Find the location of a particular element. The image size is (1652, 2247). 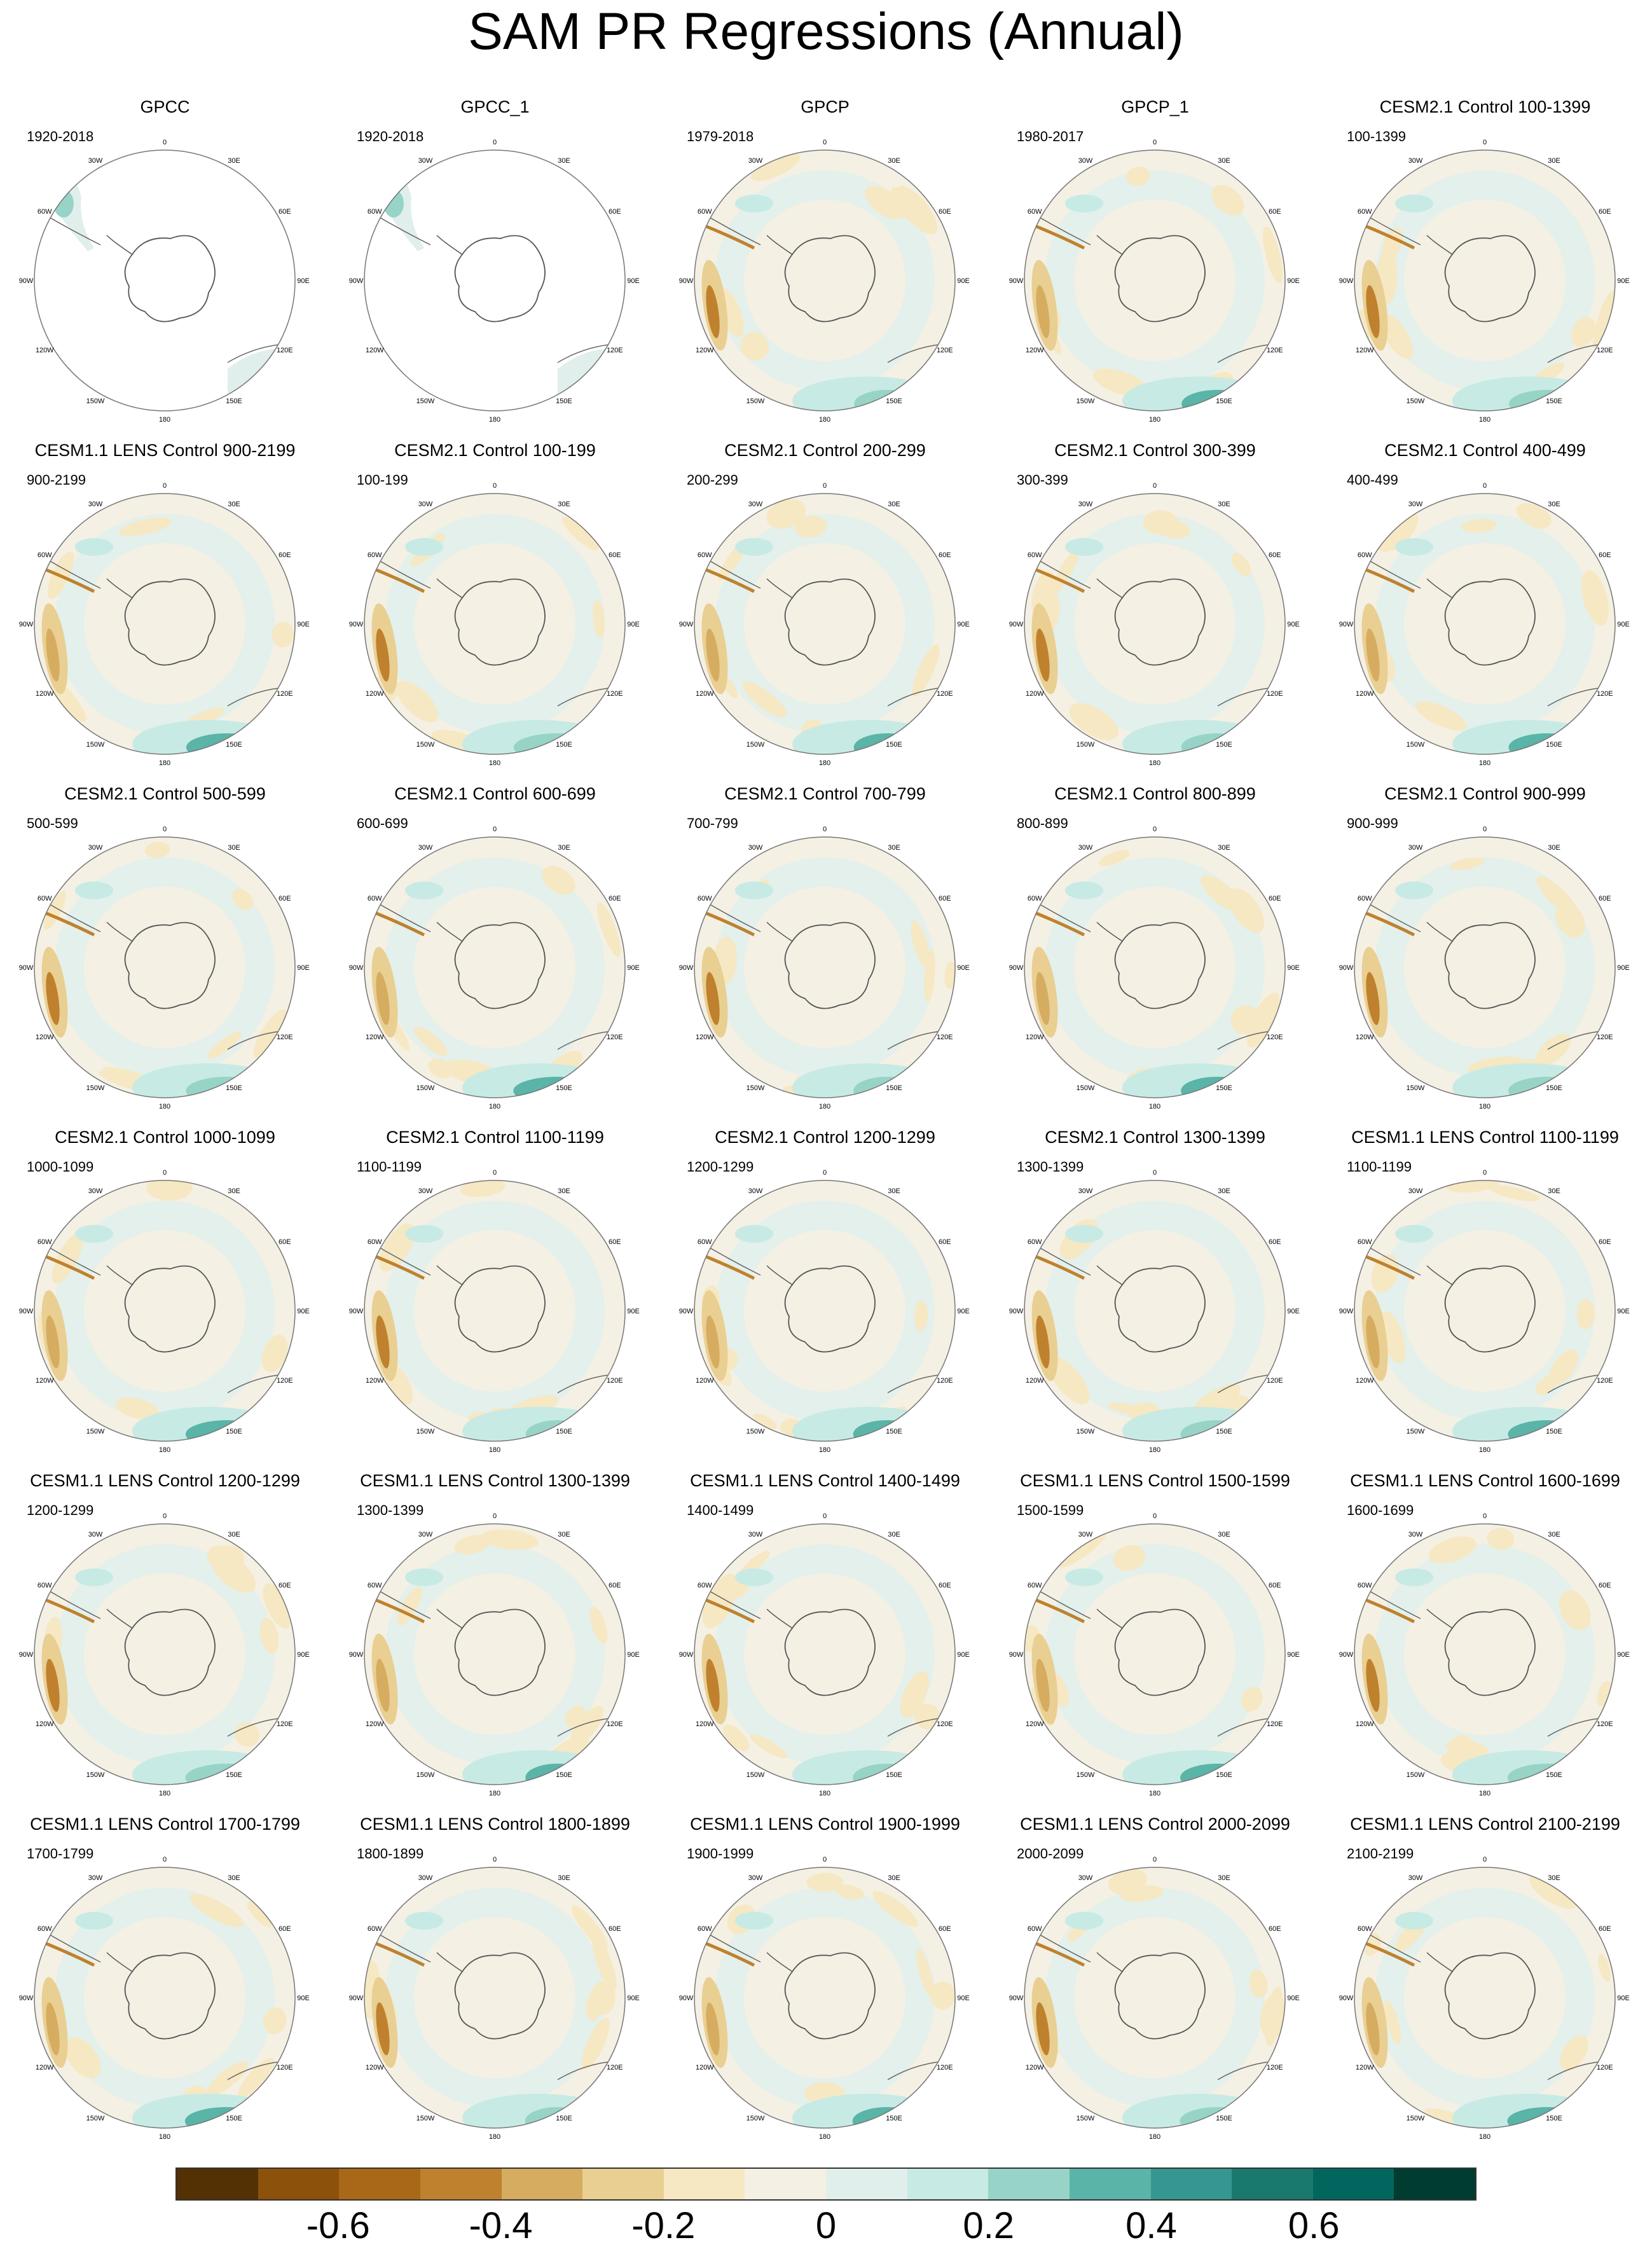

panel-title: CESM2.1 Control 600-699 is located at coordinates (495, 793).